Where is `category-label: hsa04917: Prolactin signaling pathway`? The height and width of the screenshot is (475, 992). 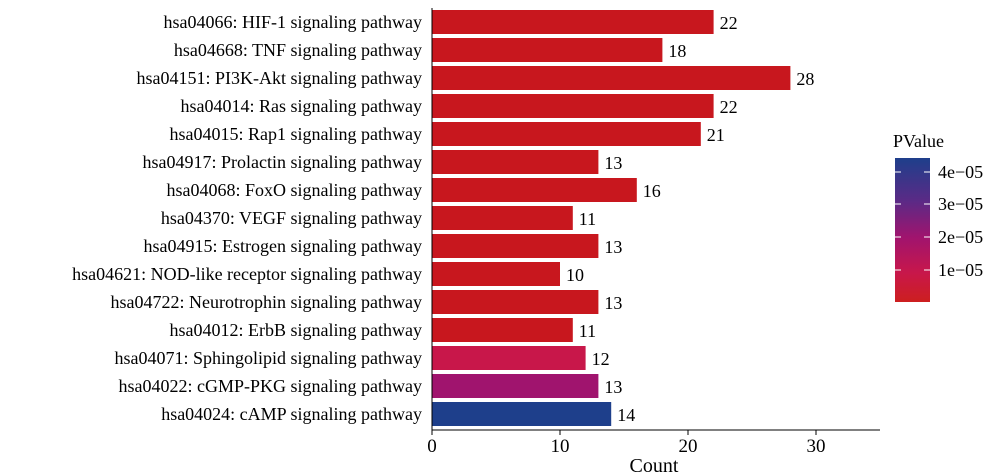
category-label: hsa04917: Prolactin signaling pathway is located at coordinates (282, 162).